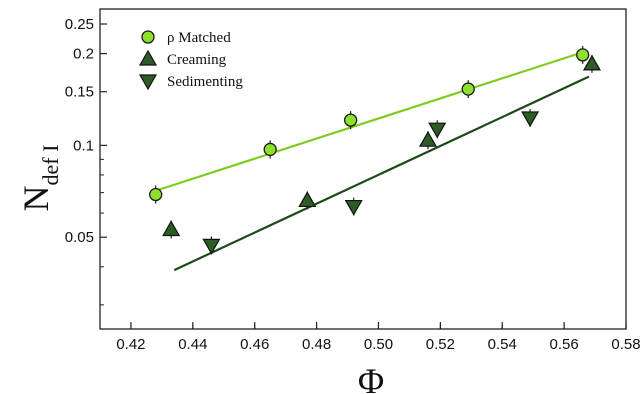  I want to click on y-tick-label: 0.15, so click(79, 92).